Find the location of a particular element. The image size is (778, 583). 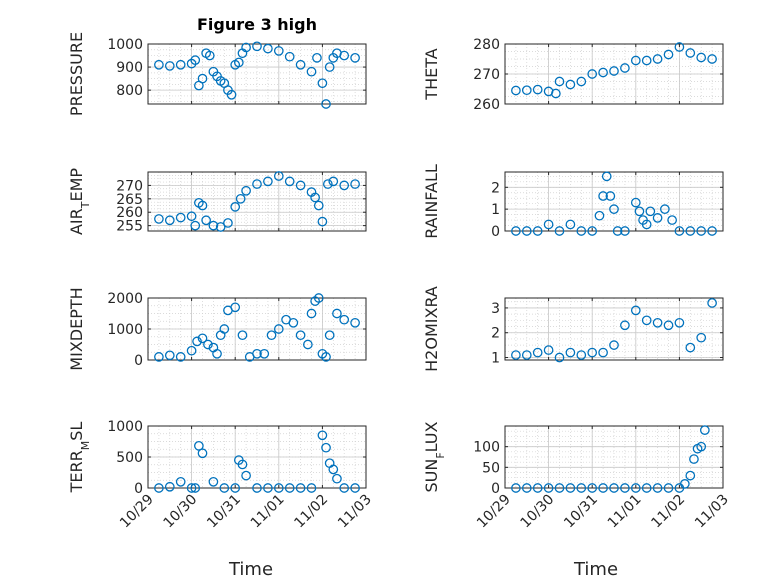

y-tick-label: 1000 is located at coordinates (125, 427).